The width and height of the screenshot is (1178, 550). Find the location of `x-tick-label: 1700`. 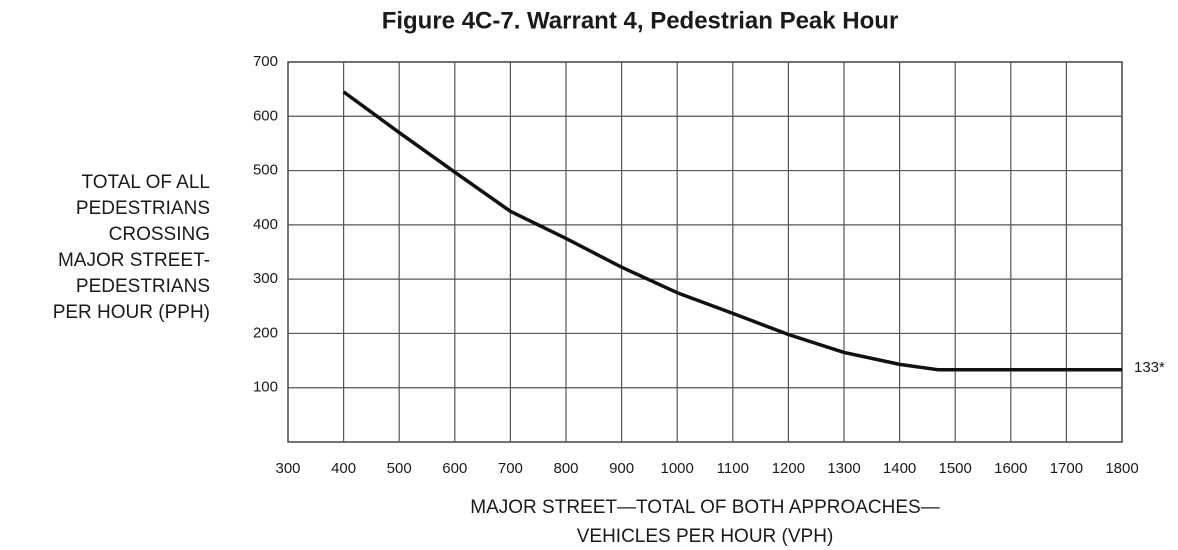

x-tick-label: 1700 is located at coordinates (1066, 468).